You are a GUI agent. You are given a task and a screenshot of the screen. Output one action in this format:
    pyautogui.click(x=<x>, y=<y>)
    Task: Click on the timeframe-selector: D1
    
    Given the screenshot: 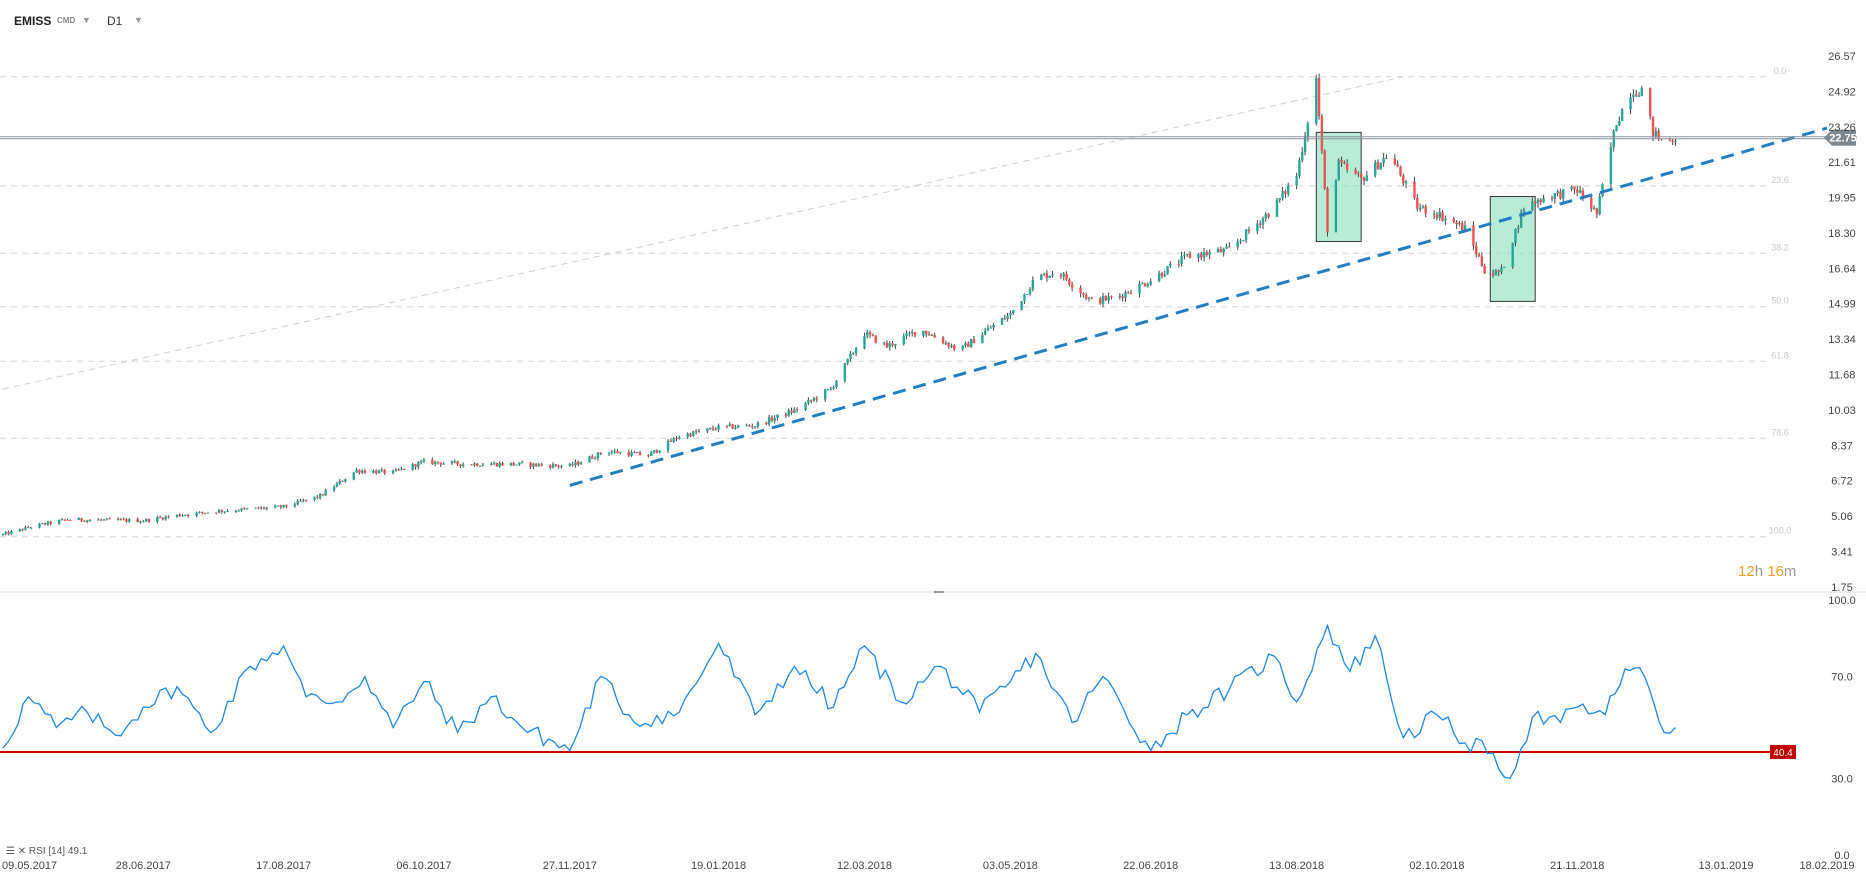 What is the action you would take?
    pyautogui.click(x=115, y=21)
    